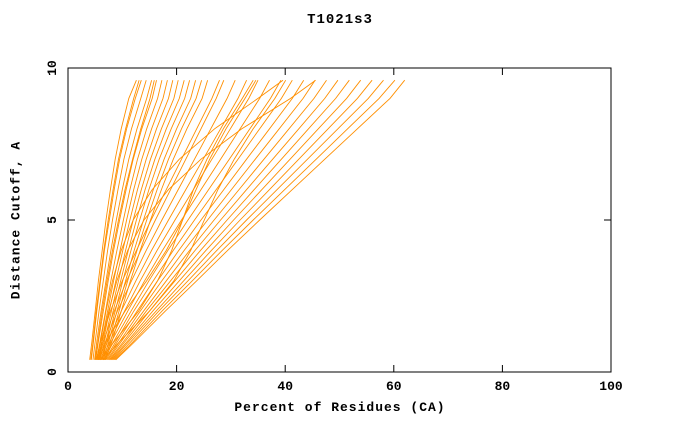 This screenshot has width=680, height=440. I want to click on x-tick-label: 40, so click(285, 386).